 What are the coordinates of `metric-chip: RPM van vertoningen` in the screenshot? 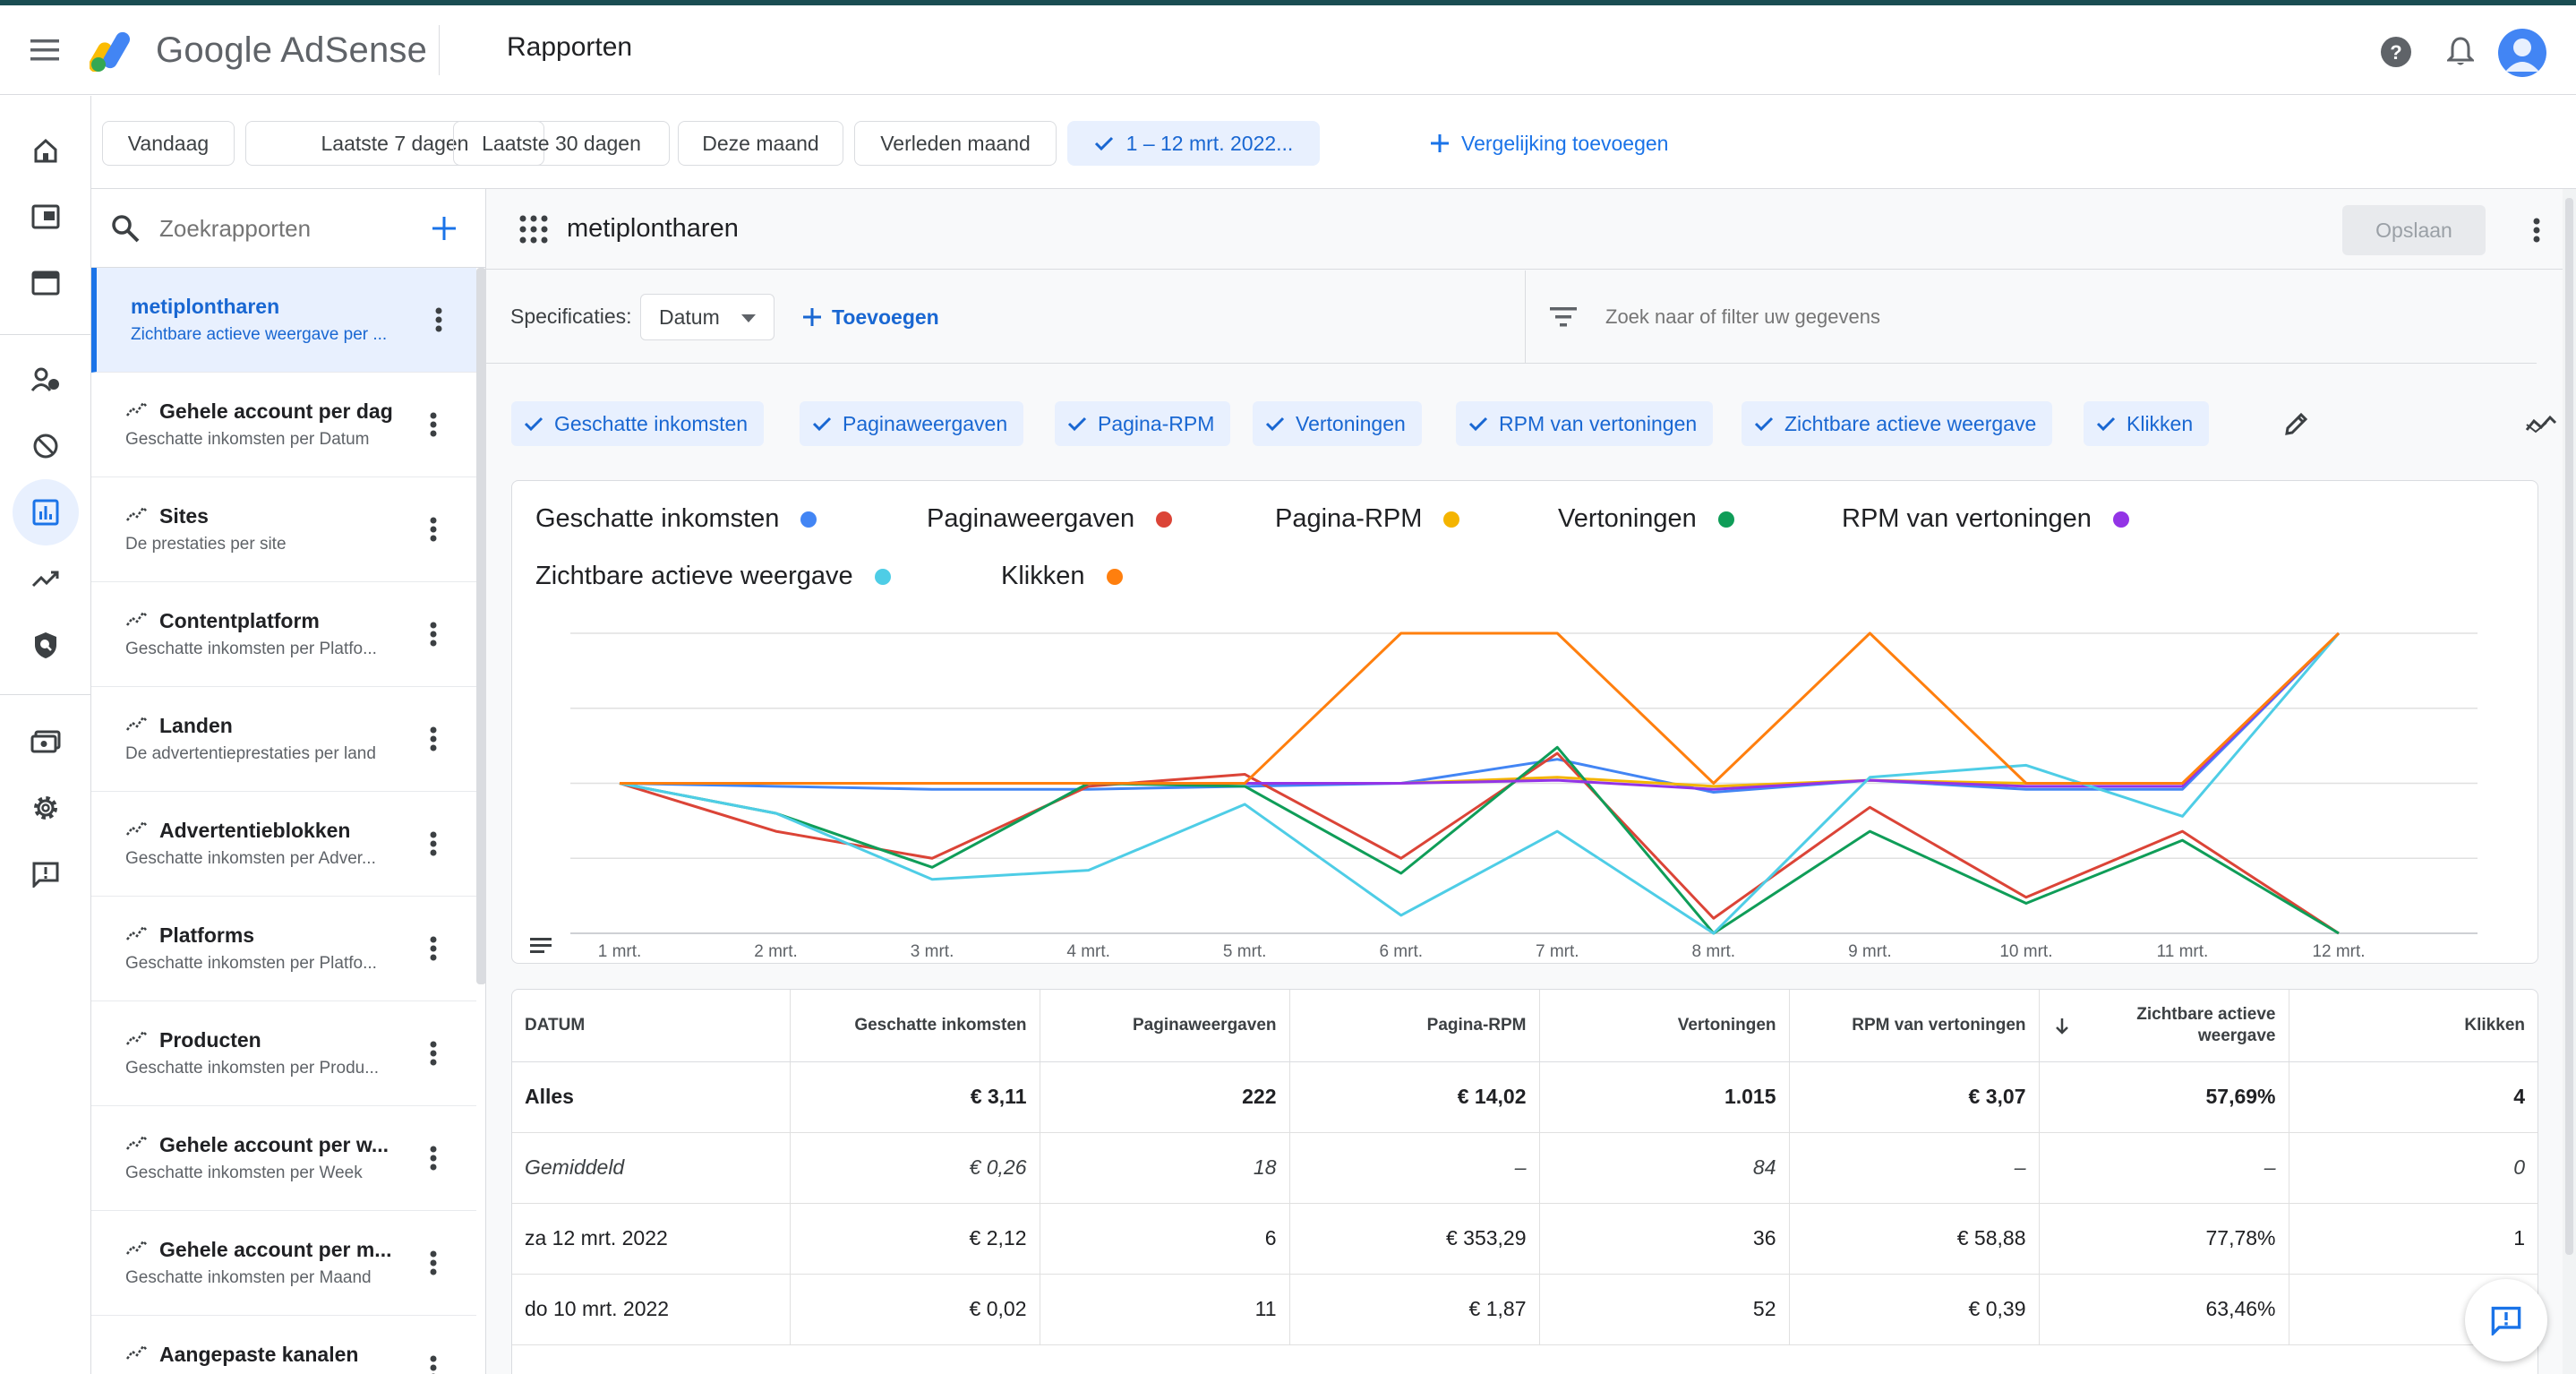 It's located at (1585, 423).